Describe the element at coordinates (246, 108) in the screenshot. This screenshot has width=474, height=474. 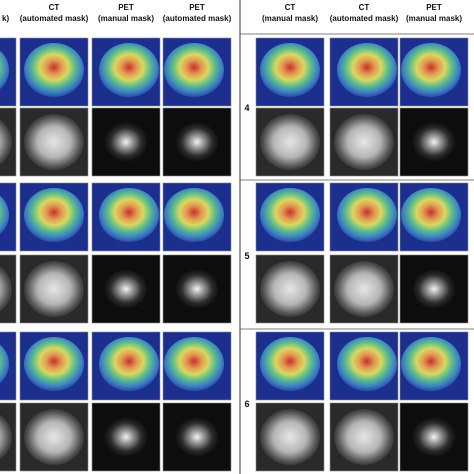
I see `row-label: 4` at that location.